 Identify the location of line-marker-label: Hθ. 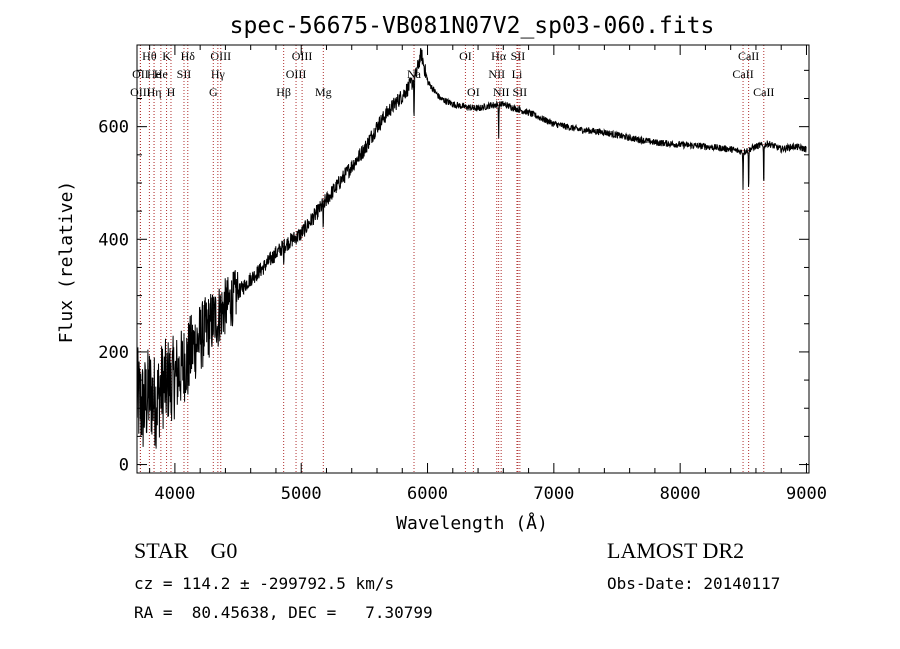
(149, 56).